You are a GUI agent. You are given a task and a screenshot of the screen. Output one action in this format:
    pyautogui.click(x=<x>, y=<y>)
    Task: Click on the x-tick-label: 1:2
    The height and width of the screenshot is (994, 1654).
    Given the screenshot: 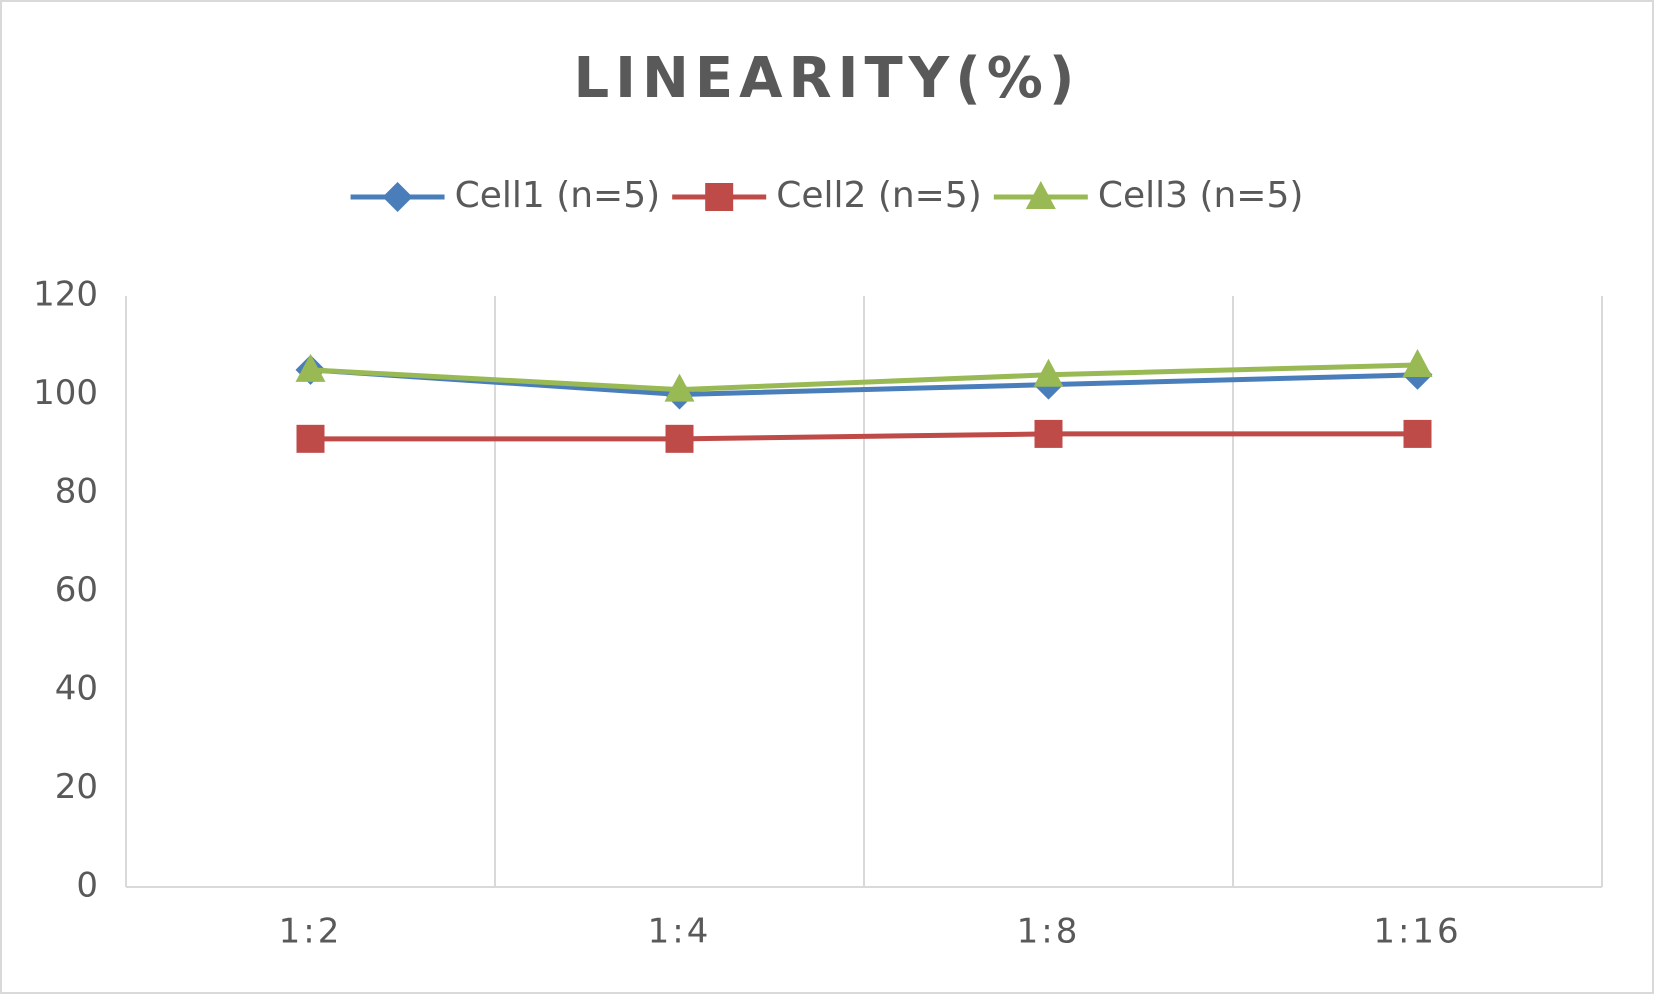 What is the action you would take?
    pyautogui.click(x=311, y=932)
    